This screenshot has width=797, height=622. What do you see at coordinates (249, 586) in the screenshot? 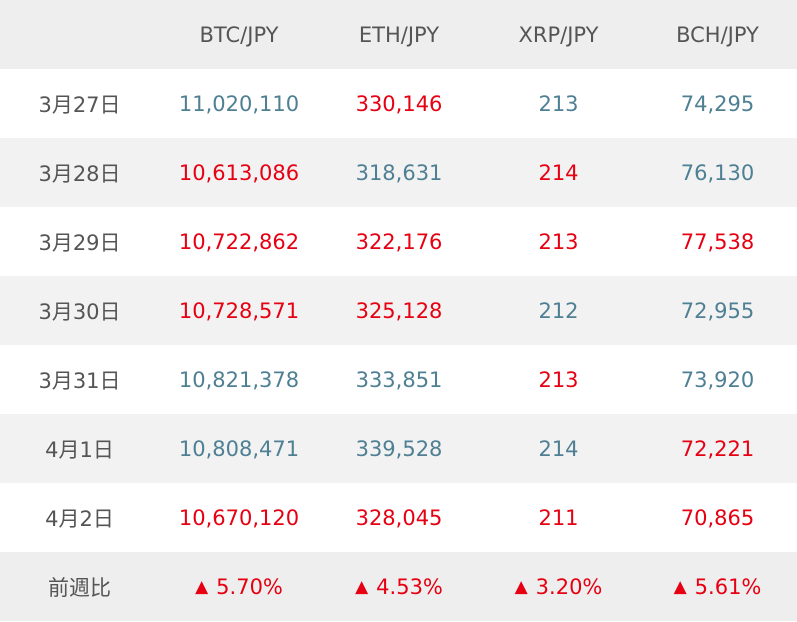
I see `change-value: 5.70%` at bounding box center [249, 586].